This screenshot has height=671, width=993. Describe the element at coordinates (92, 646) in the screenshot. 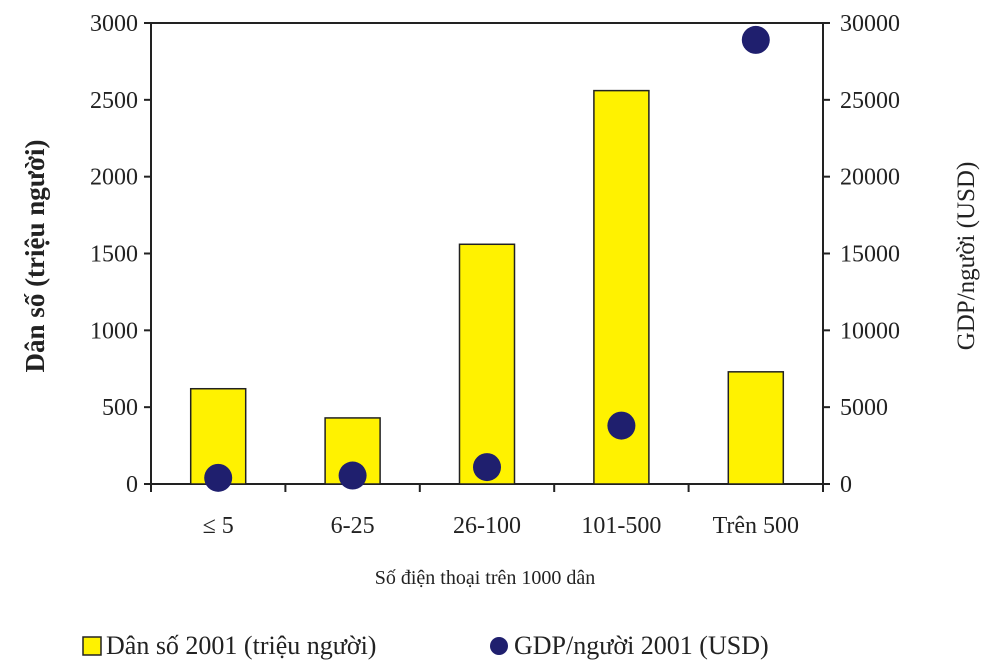

I see `legend-swatch-bar` at that location.